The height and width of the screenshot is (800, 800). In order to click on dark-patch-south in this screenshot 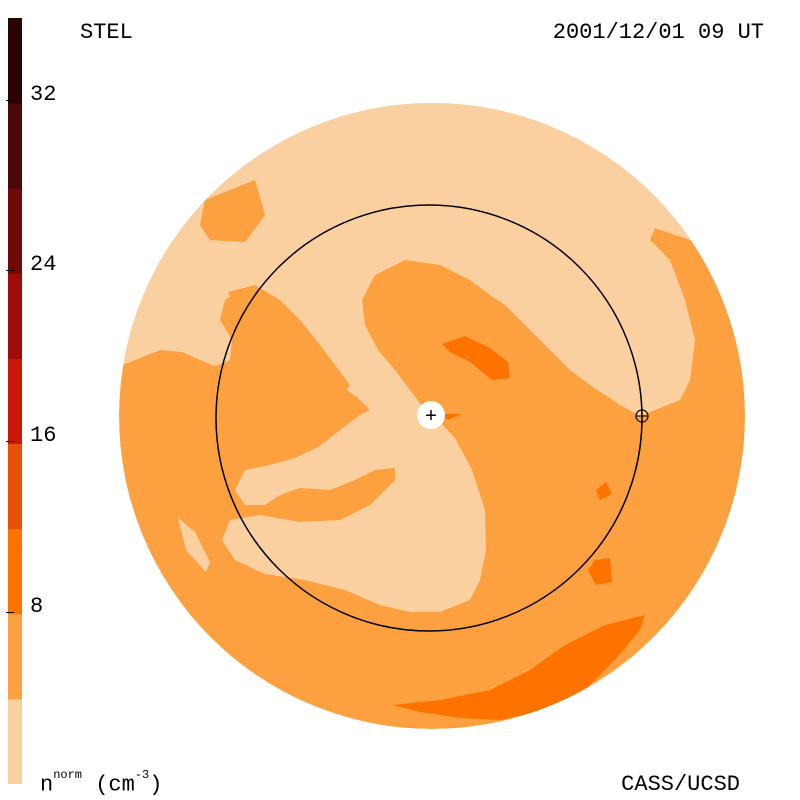, I will do `click(518, 667)`.